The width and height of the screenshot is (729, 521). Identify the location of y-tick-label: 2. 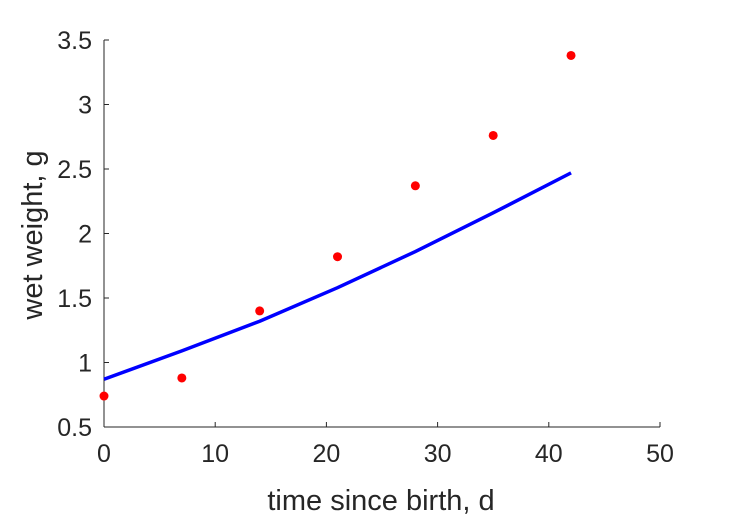
(85, 235).